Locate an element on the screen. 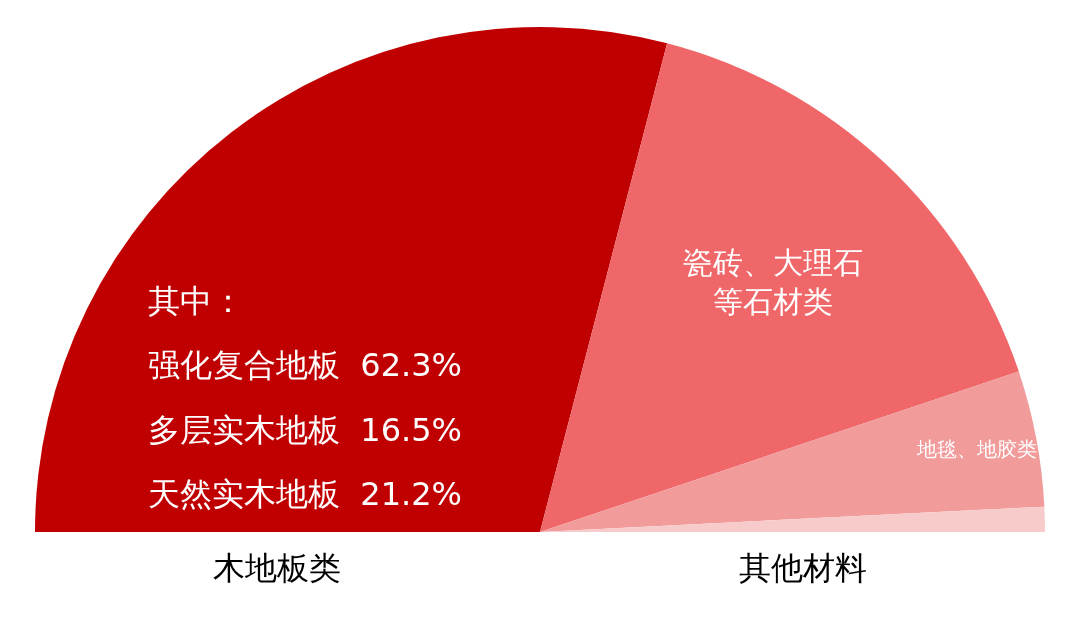 The width and height of the screenshot is (1080, 620). text: 其中： is located at coordinates (196, 301).